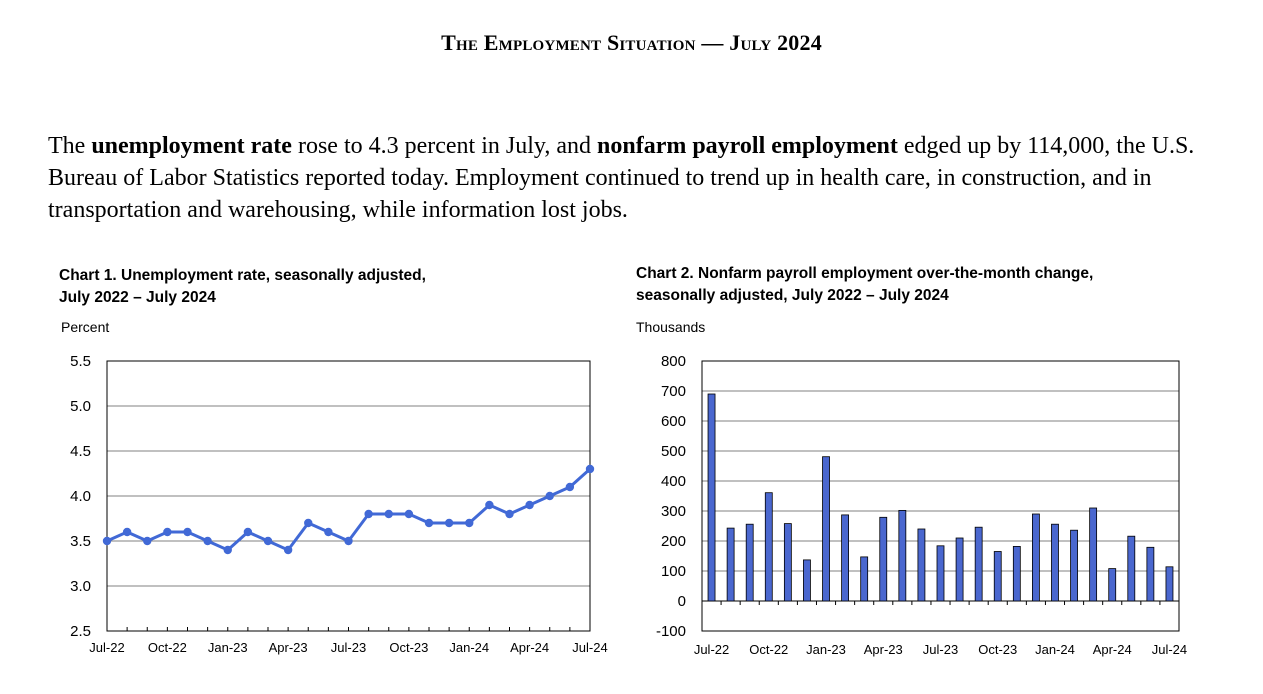 The width and height of the screenshot is (1263, 694). What do you see at coordinates (883, 649) in the screenshot?
I see `chart2-xtick-label: Apr-23` at bounding box center [883, 649].